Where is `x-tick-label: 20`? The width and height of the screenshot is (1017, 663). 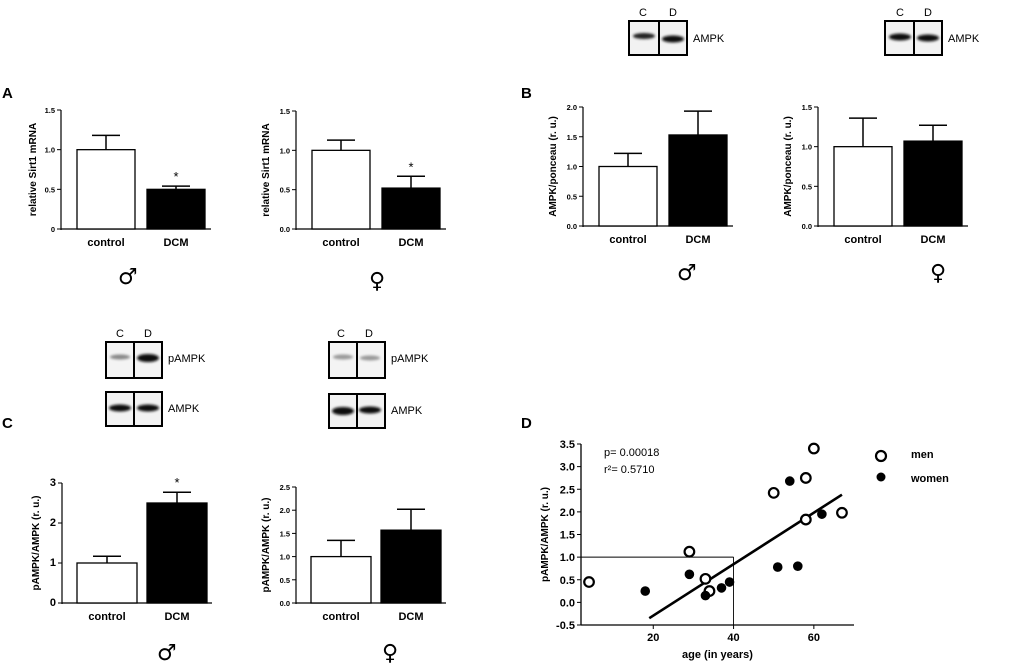 x-tick-label: 20 is located at coordinates (653, 638).